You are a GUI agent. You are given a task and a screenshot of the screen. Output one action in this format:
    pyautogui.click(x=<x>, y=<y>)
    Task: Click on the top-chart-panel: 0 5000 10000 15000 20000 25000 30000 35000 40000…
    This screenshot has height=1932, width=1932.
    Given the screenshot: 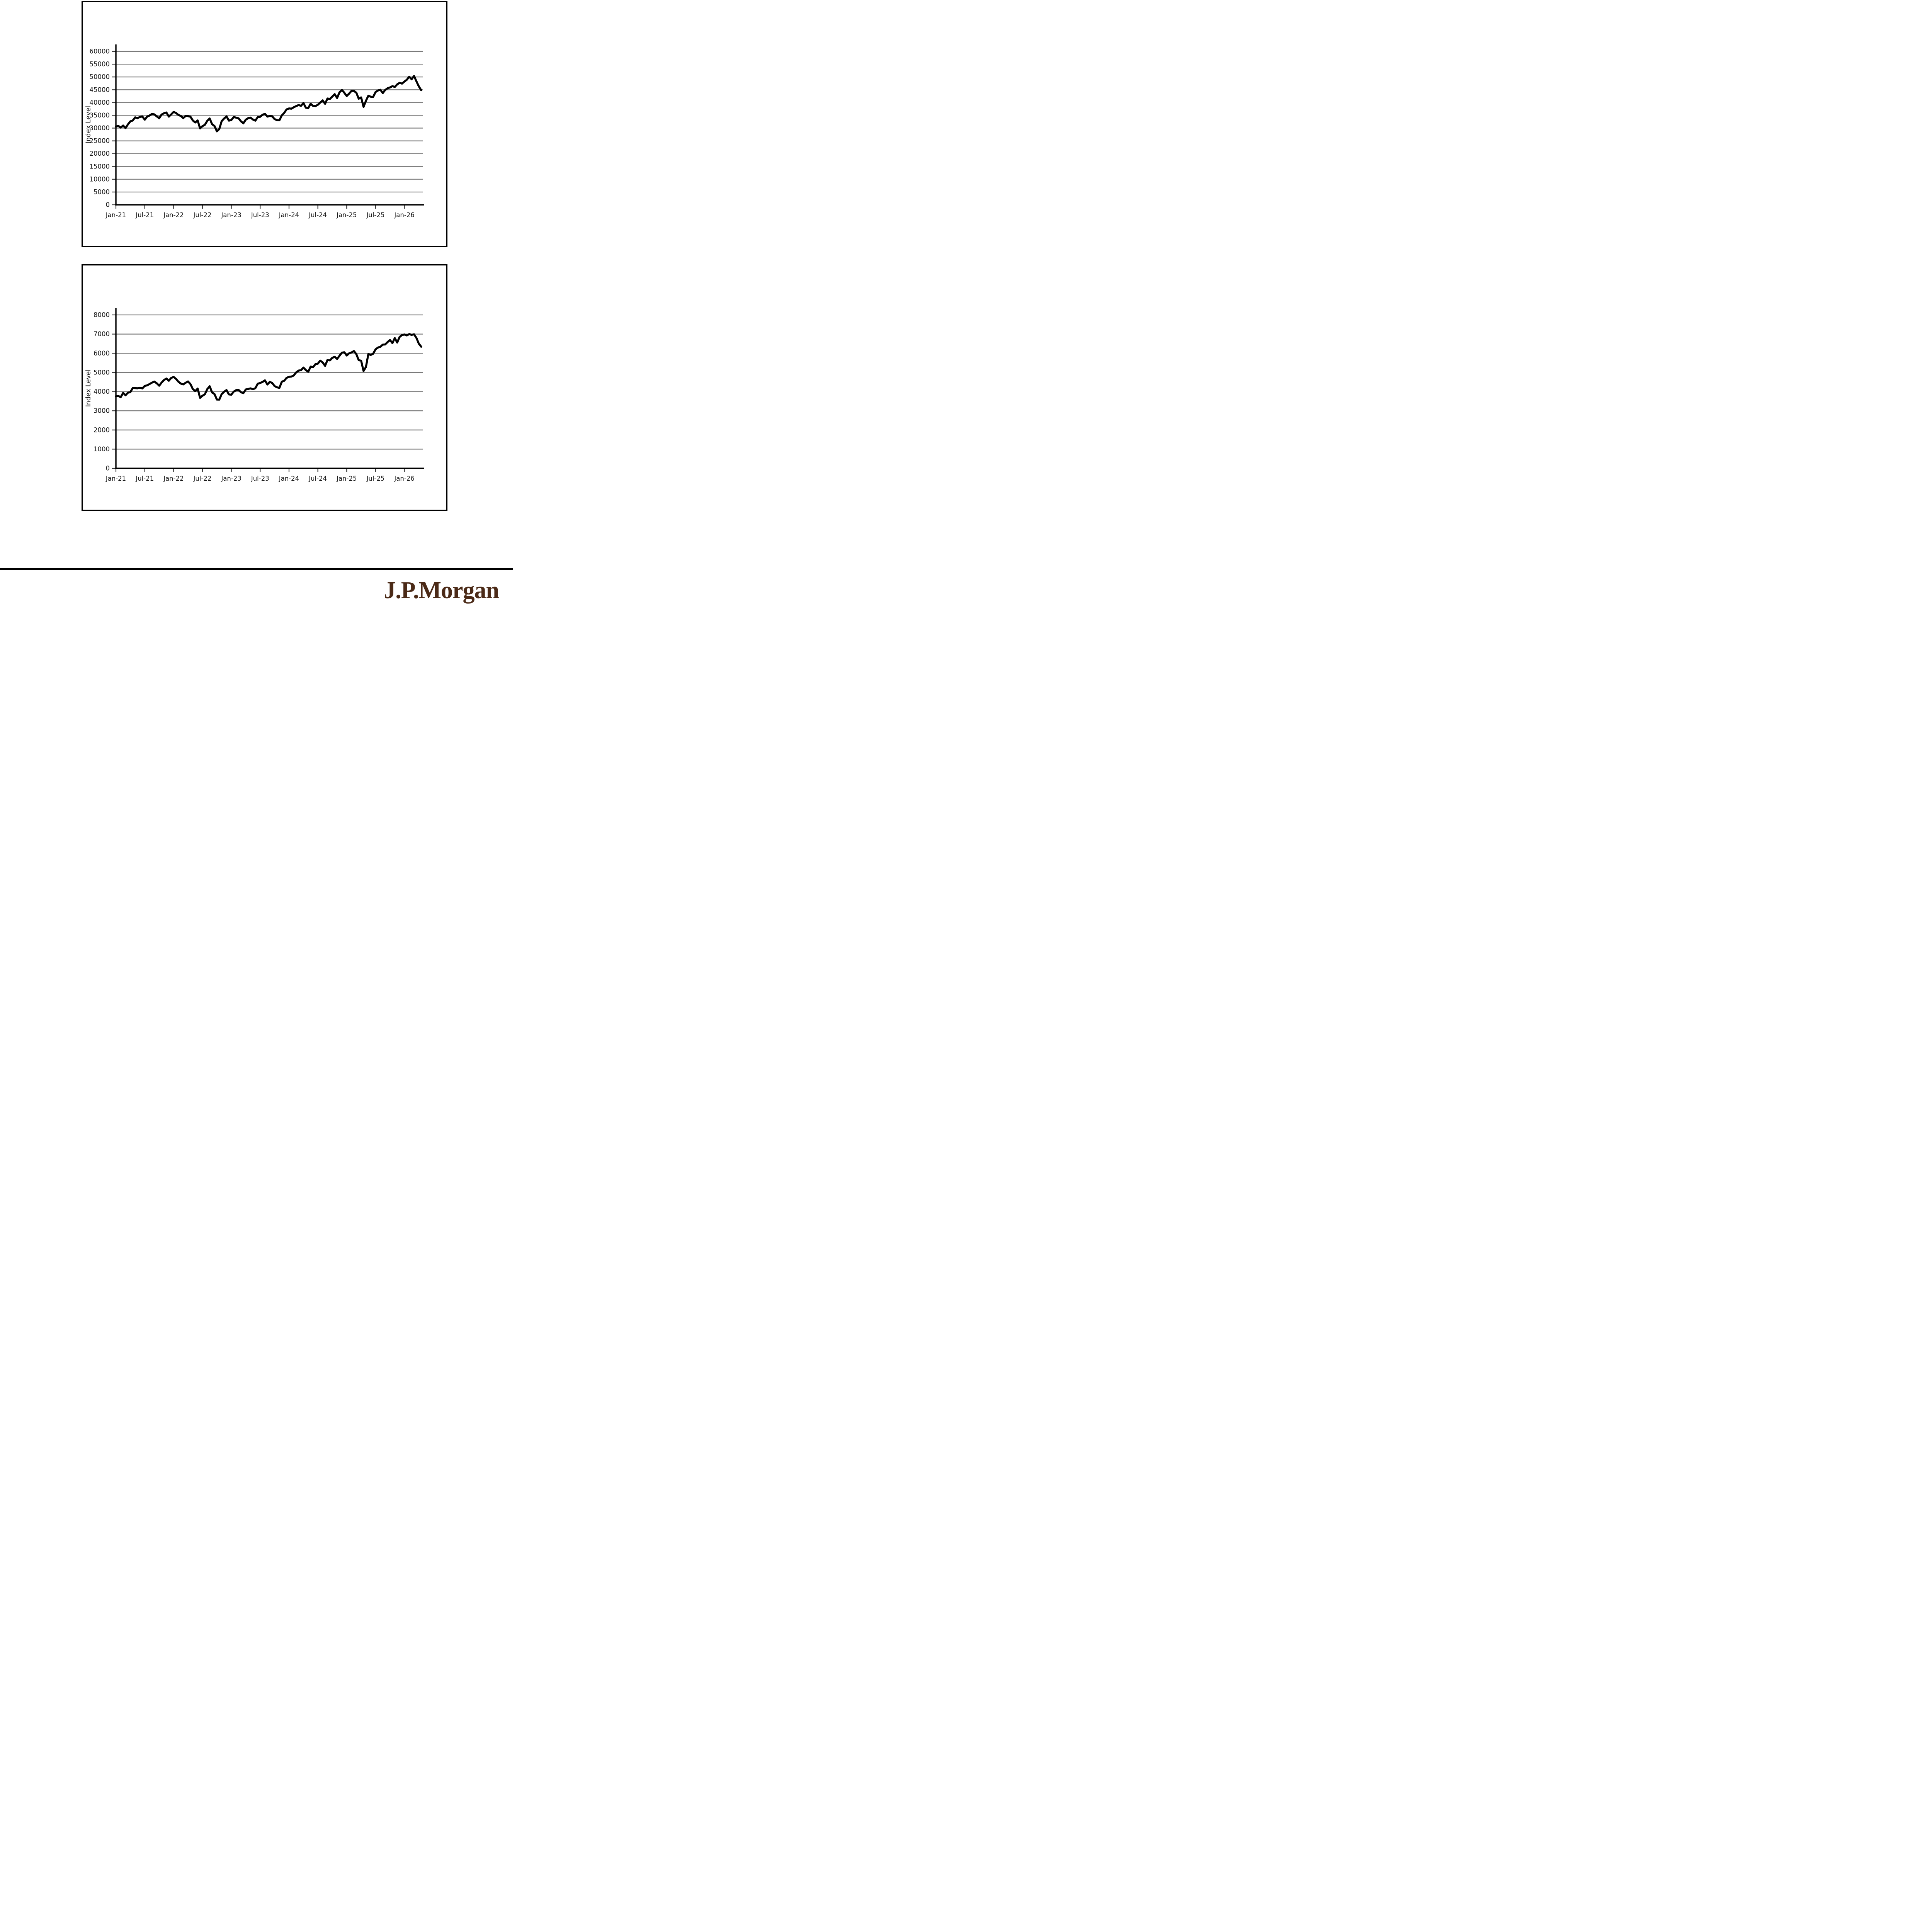 What is the action you would take?
    pyautogui.click(x=264, y=124)
    